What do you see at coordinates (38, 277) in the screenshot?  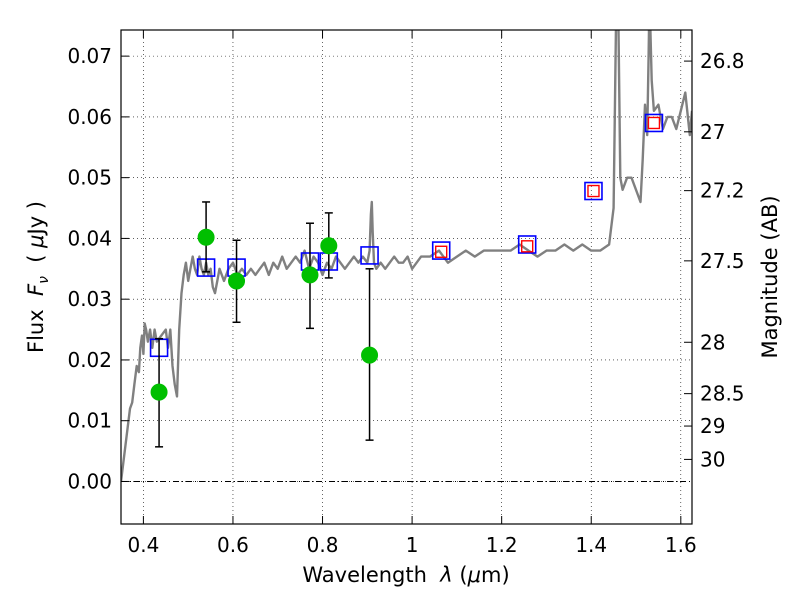 I see `y-axis-label: Flux Fν ( μJy )` at bounding box center [38, 277].